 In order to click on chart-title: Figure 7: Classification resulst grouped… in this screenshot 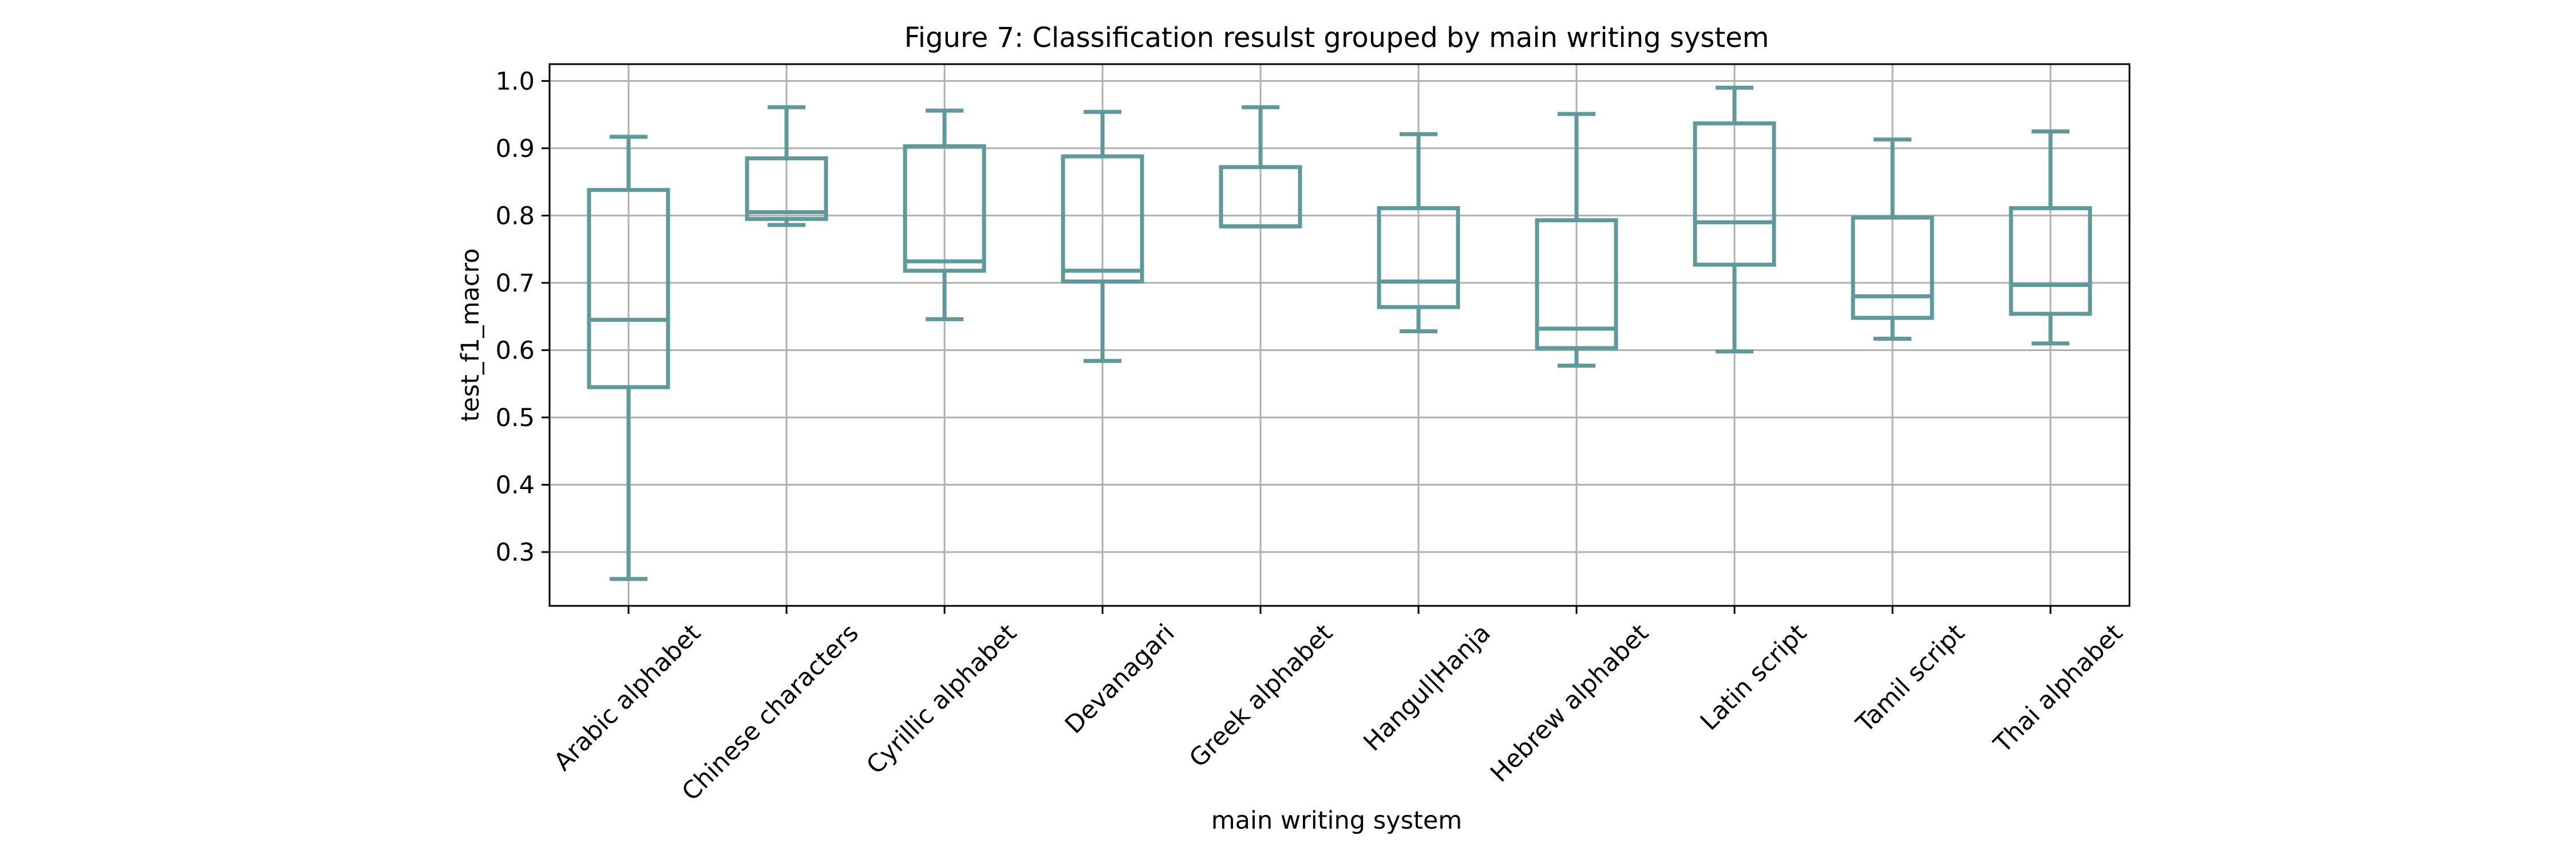, I will do `click(1336, 38)`.